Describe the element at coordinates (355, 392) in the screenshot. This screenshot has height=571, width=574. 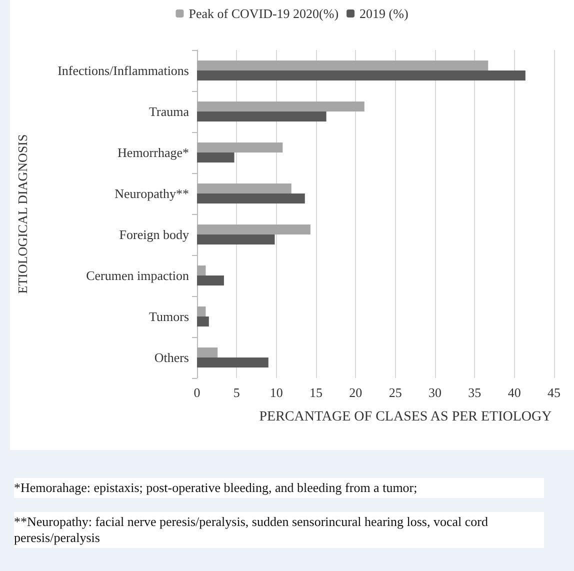
I see `x-tick-label: 20` at that location.